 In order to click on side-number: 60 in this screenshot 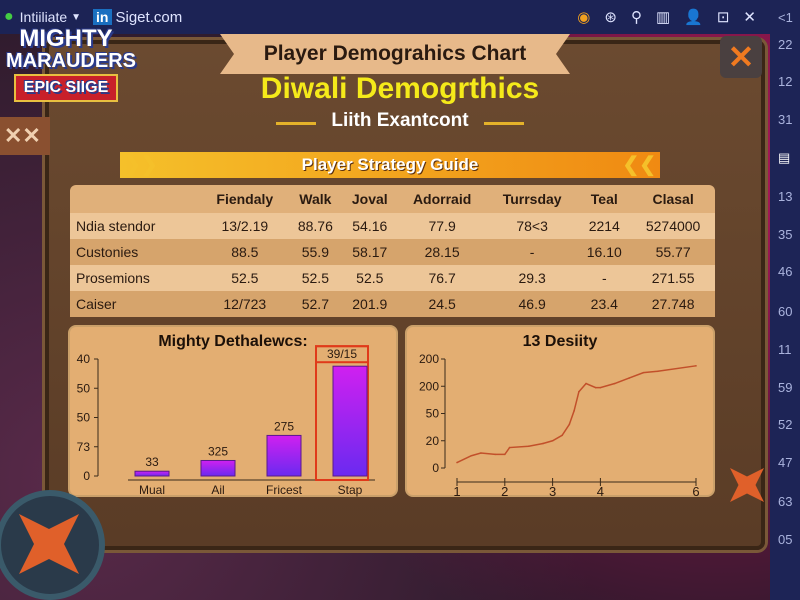, I will do `click(785, 311)`.